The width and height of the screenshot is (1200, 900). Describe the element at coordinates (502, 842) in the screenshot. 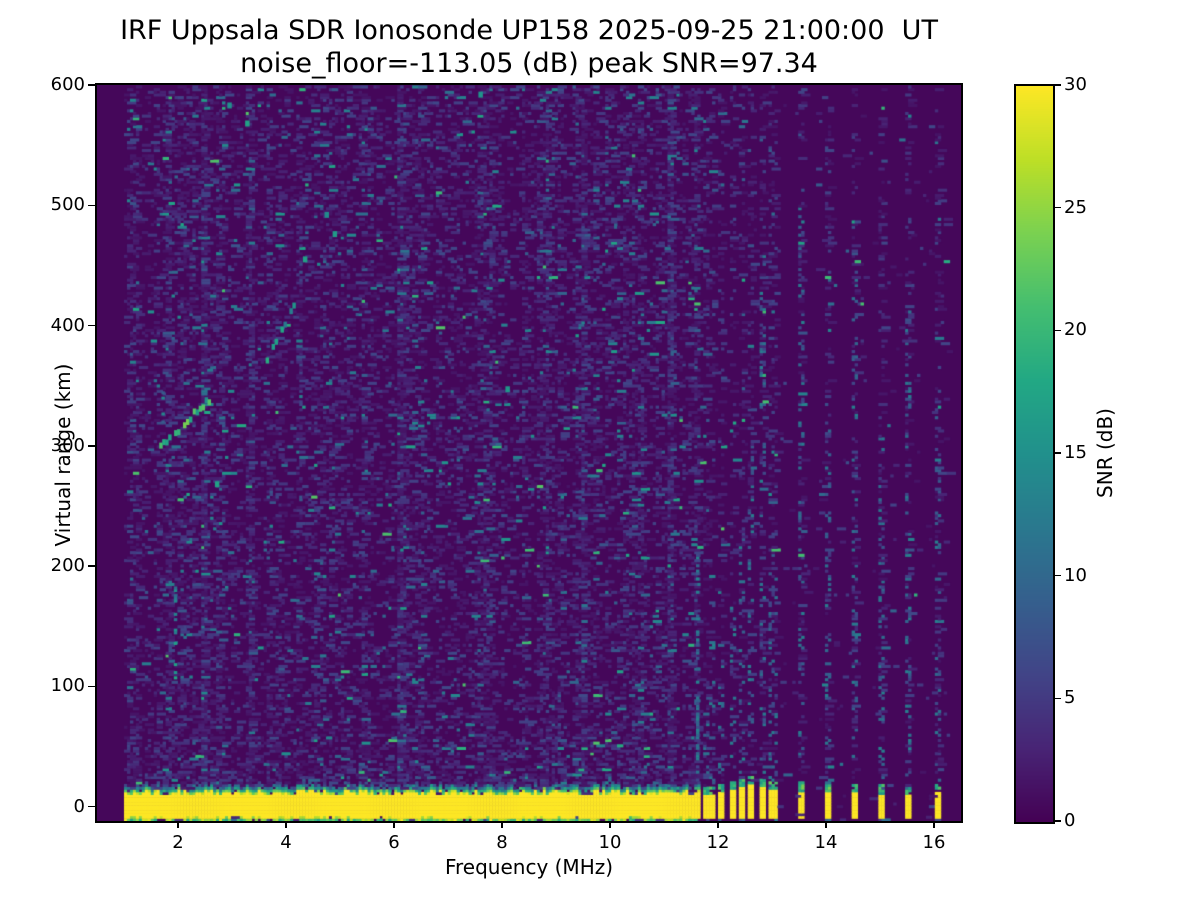

I see `x-tick-label: 8` at that location.